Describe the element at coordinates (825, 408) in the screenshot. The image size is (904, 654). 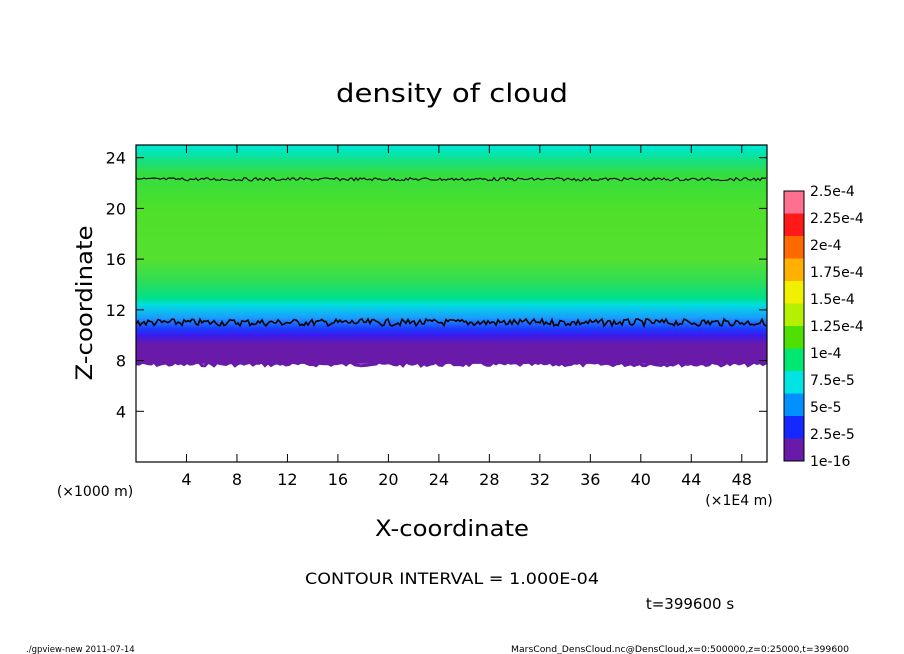
I see `colorbar-label: 5e-5` at that location.